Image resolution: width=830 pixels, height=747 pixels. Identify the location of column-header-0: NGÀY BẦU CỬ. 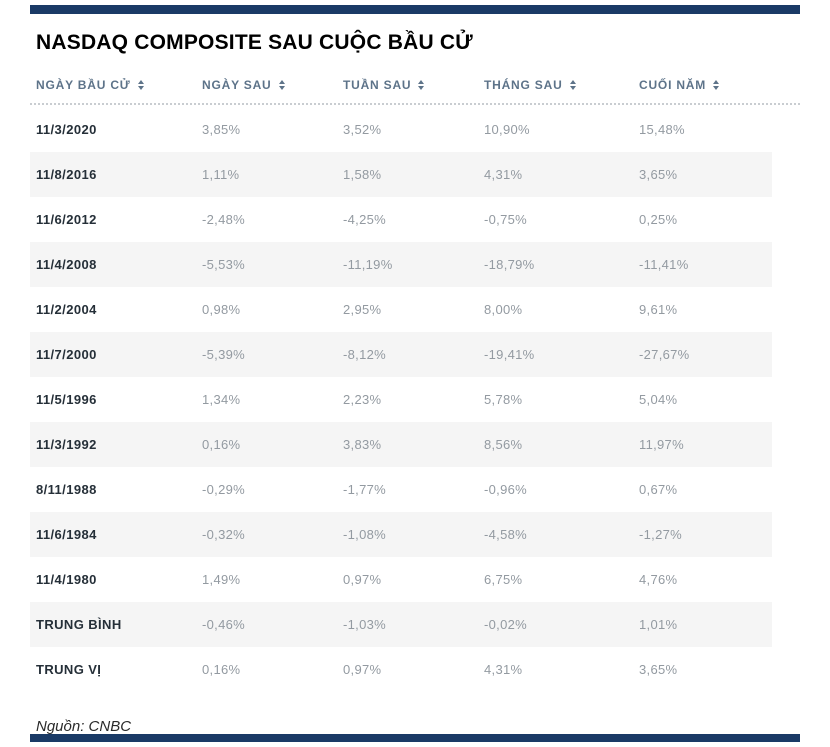
(119, 85).